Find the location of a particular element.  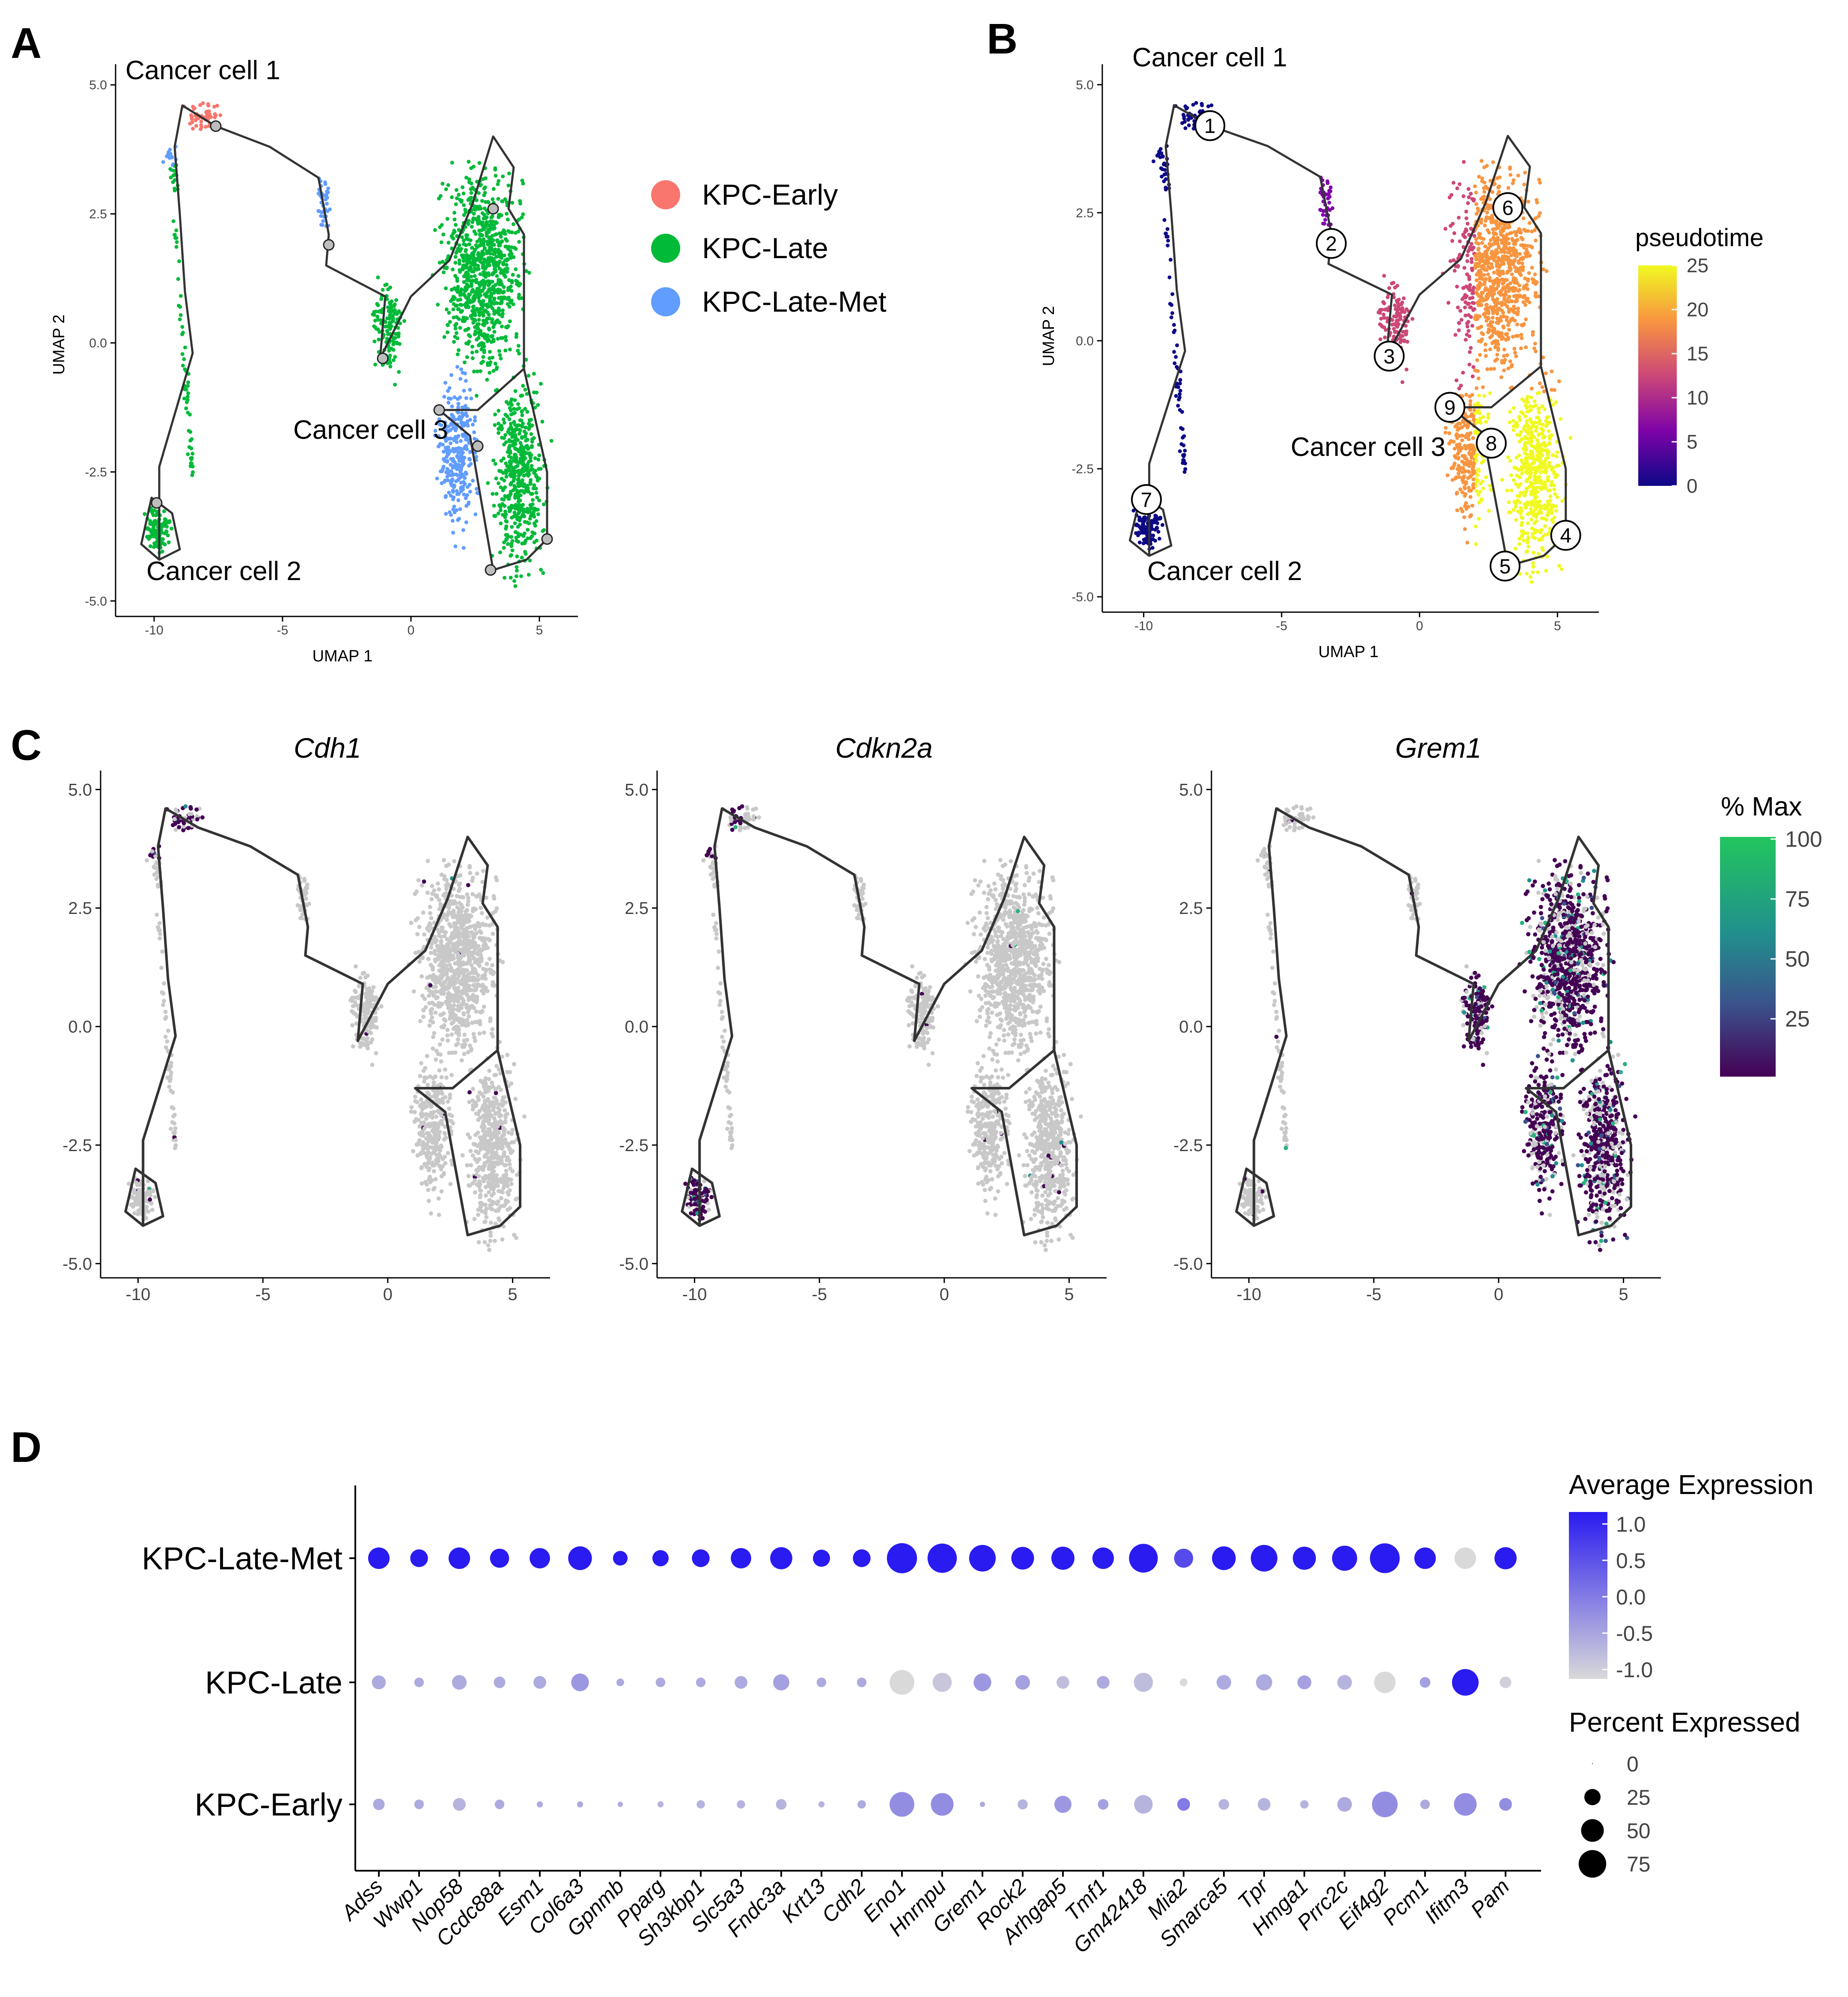

y-tick-label: 2.5 is located at coordinates (1085, 213).